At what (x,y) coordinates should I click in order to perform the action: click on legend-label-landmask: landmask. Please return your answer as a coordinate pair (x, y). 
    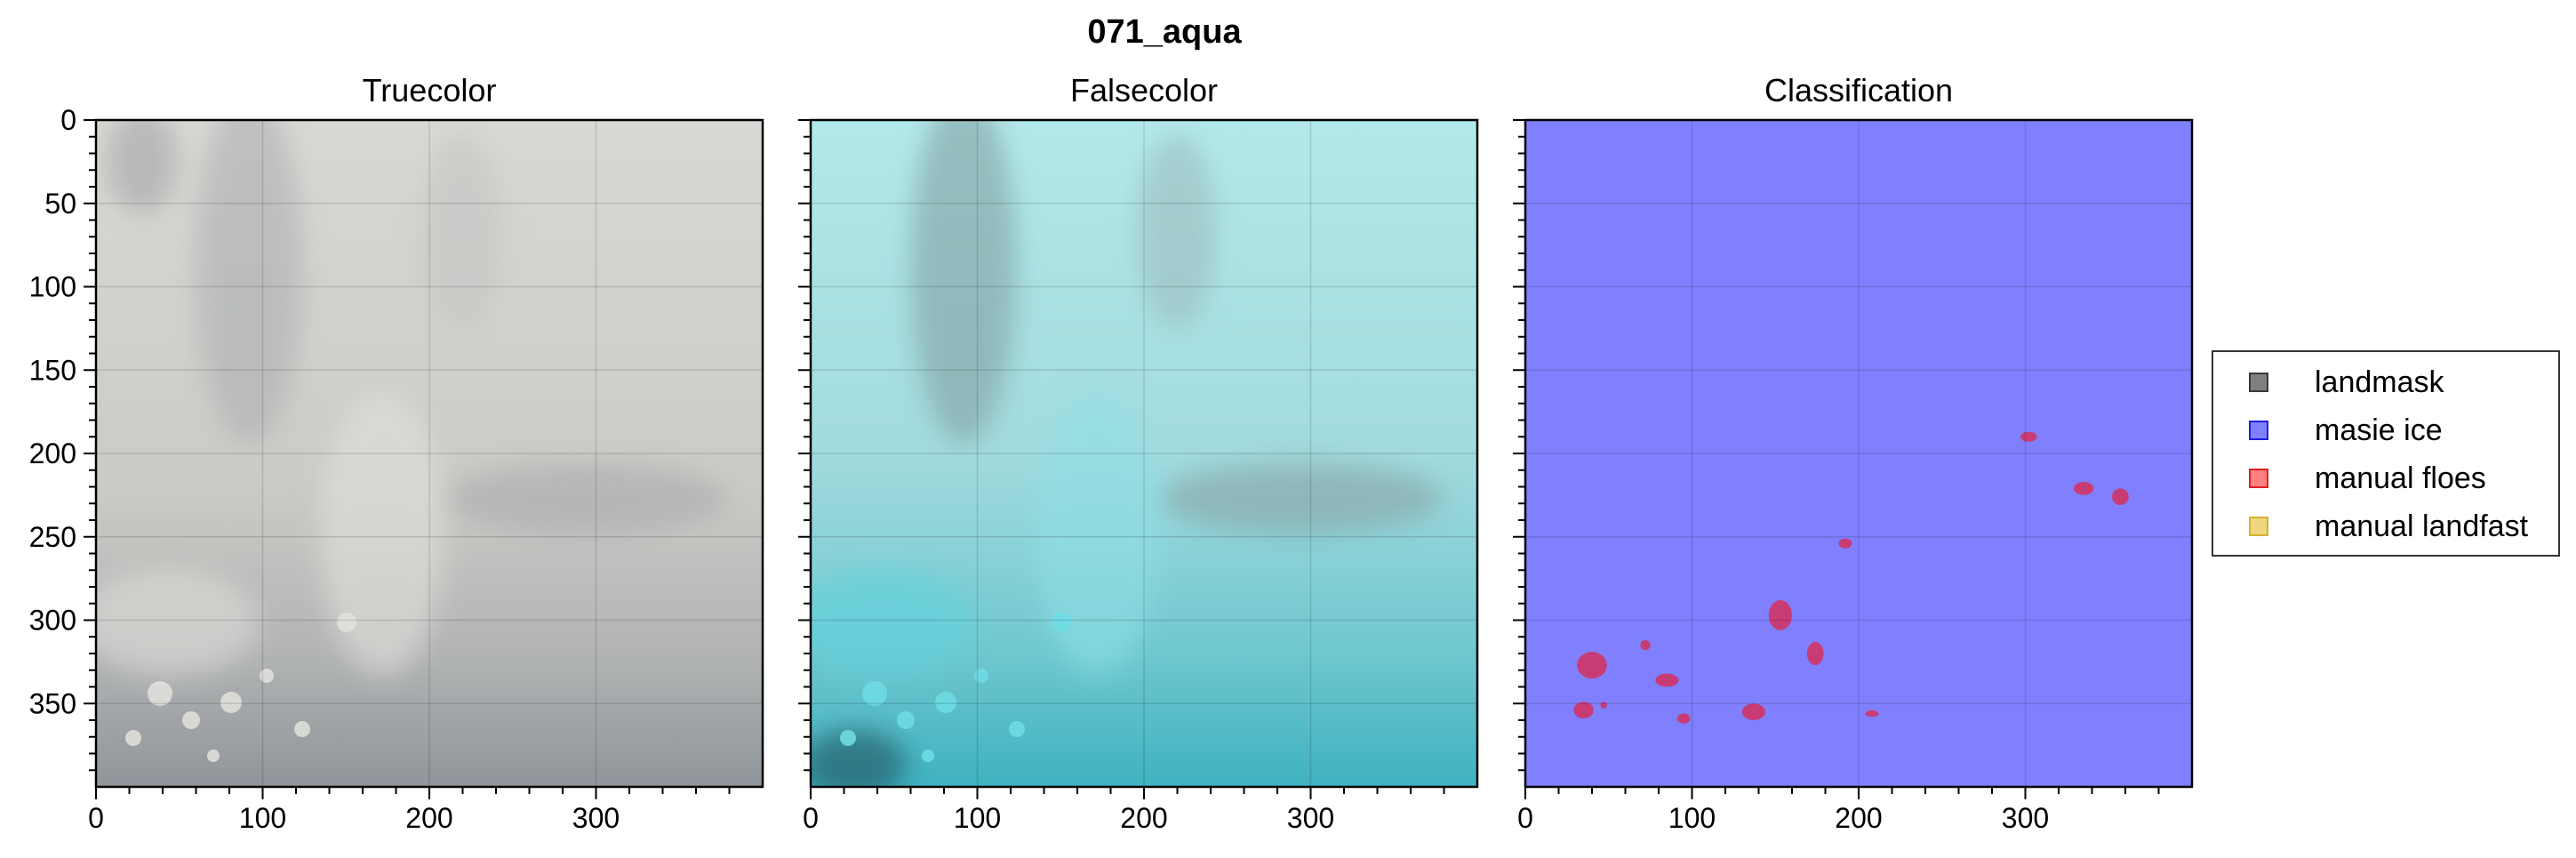
    Looking at the image, I should click on (2379, 382).